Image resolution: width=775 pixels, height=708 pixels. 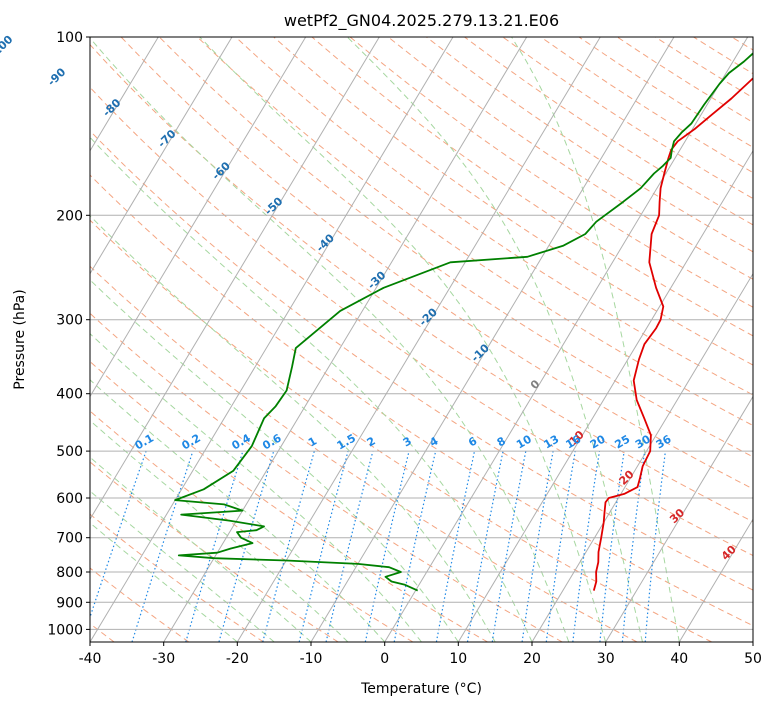 I want to click on isotherm-label: -40, so click(x=326, y=242).